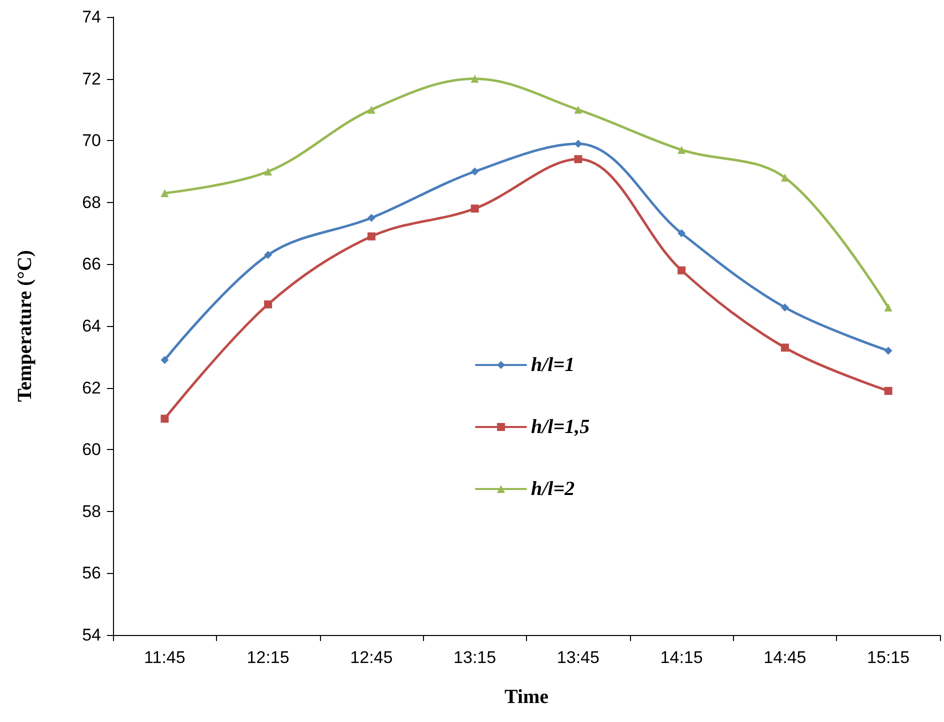 The image size is (944, 722). What do you see at coordinates (91, 17) in the screenshot?
I see `y-tick-label: 74` at bounding box center [91, 17].